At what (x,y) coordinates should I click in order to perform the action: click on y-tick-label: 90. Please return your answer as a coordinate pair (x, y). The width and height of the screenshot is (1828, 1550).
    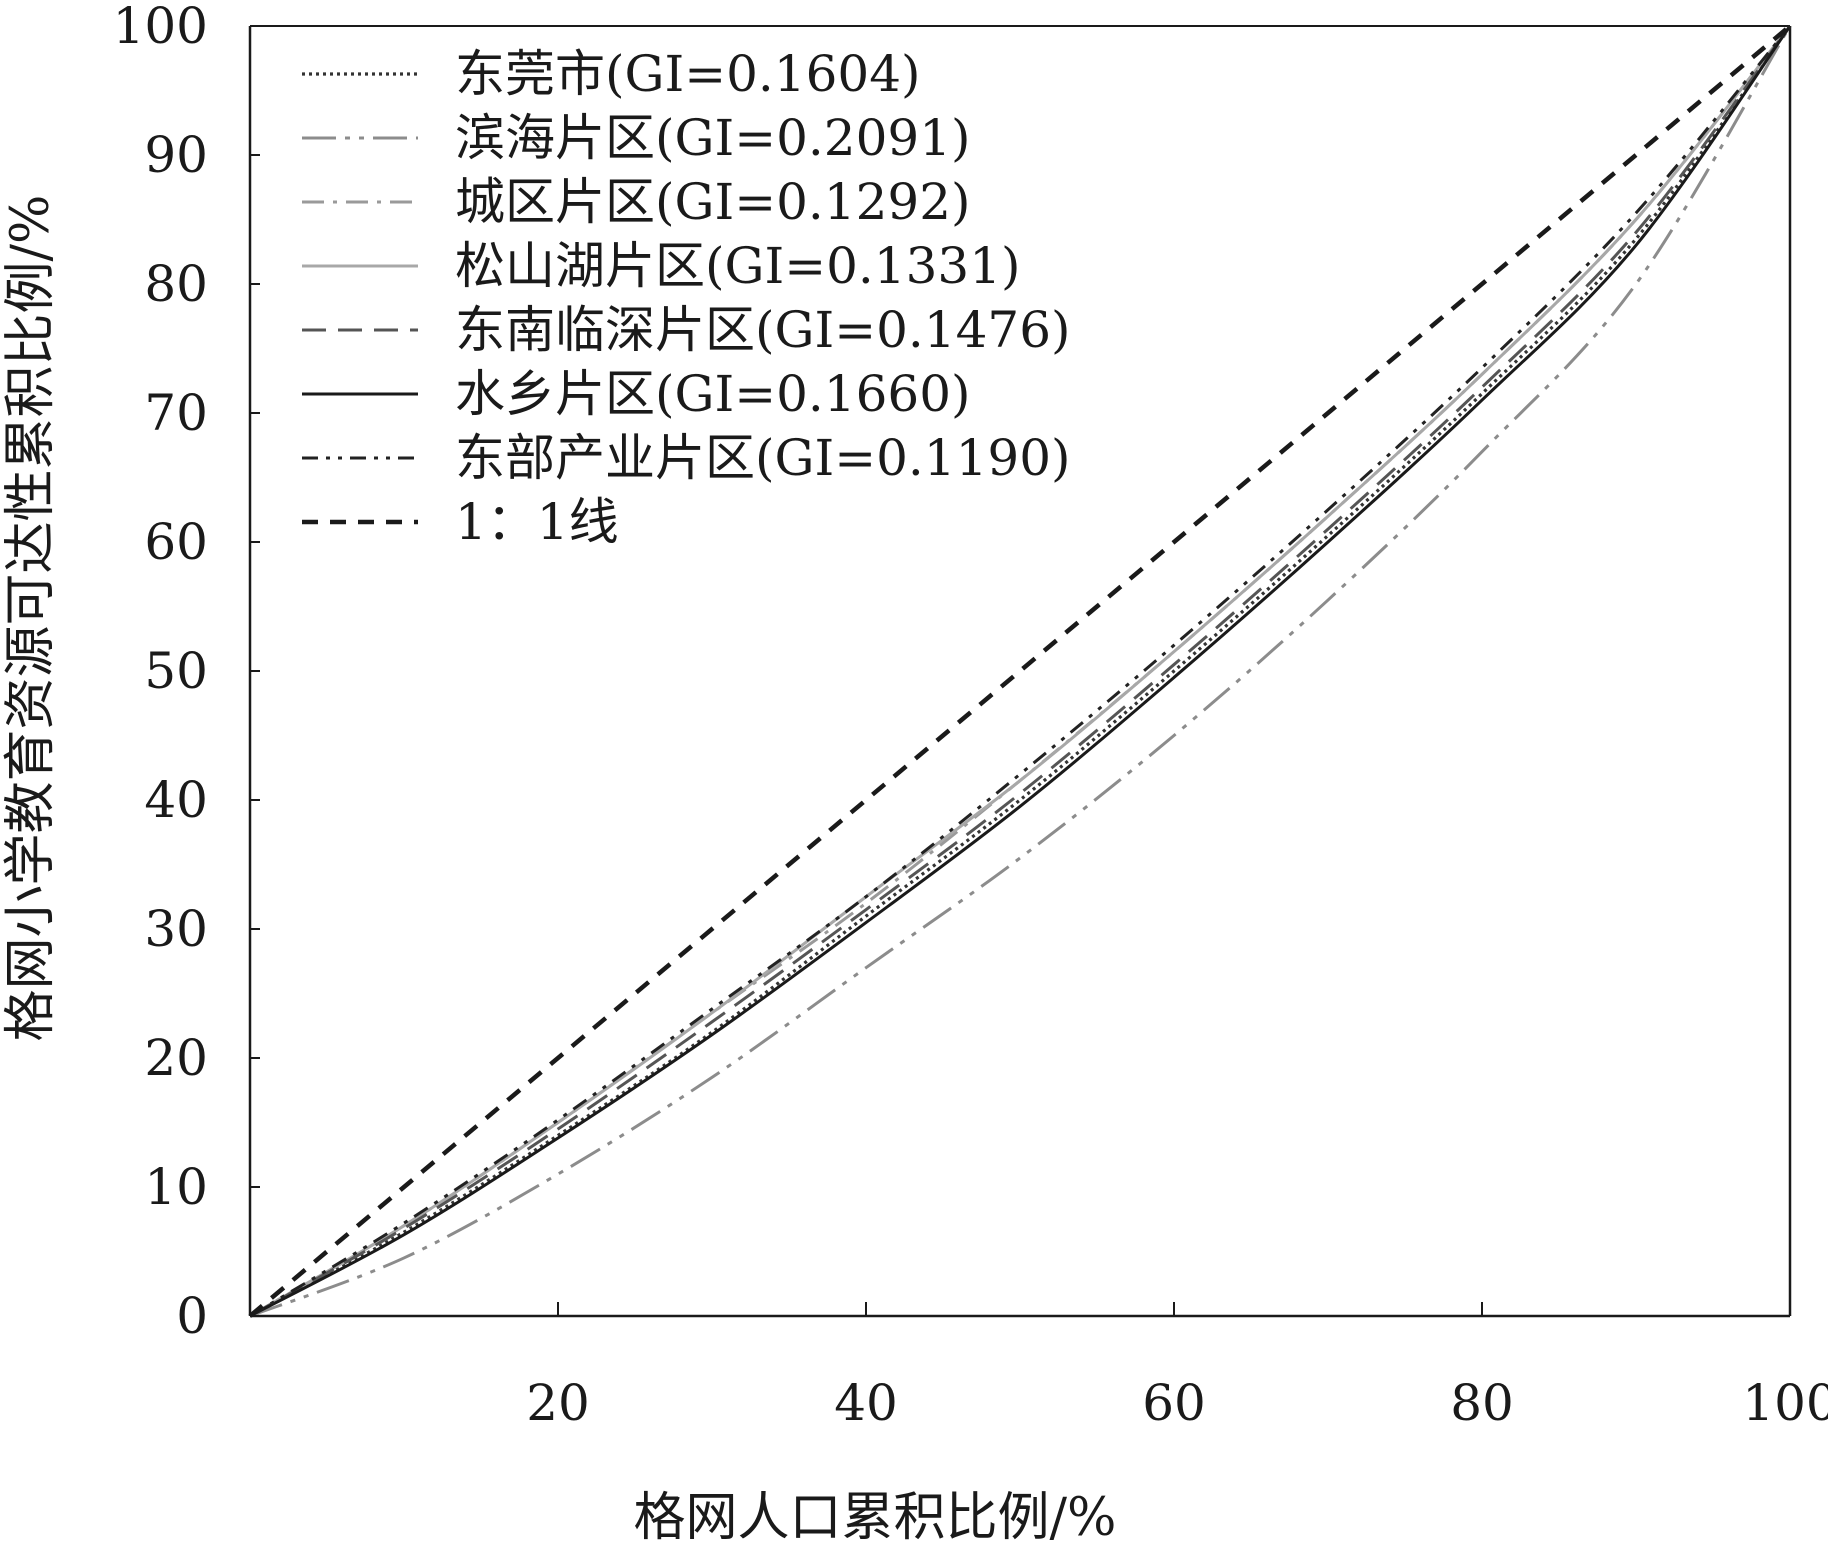
    Looking at the image, I should click on (176, 155).